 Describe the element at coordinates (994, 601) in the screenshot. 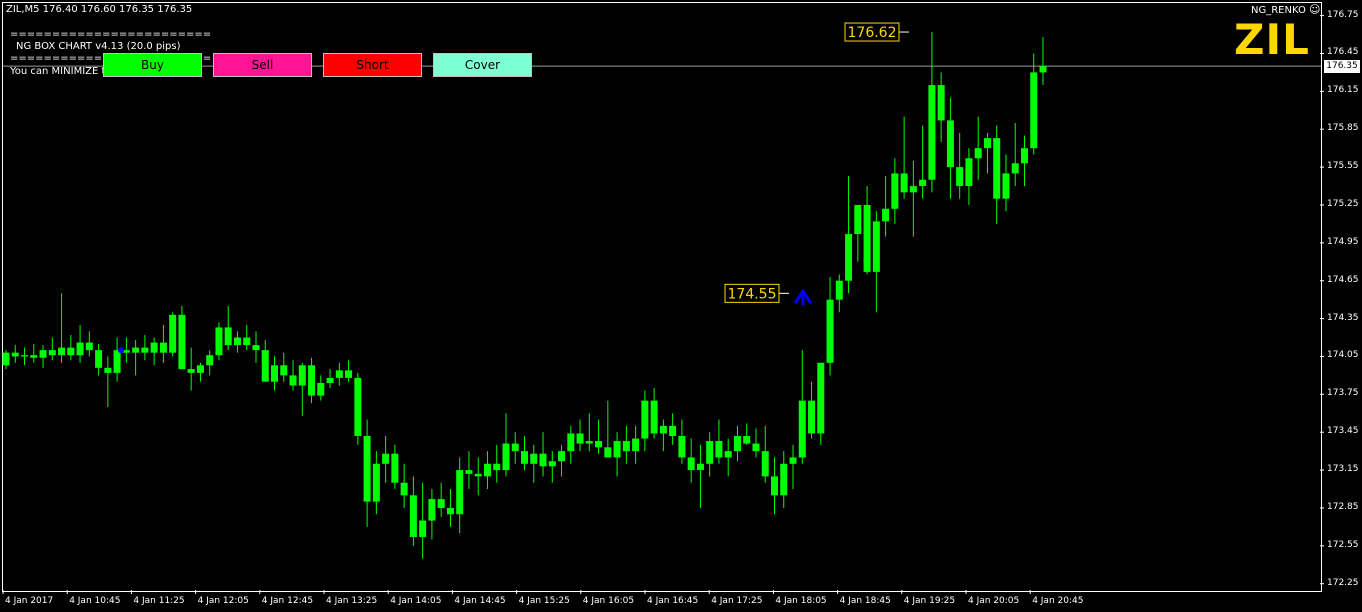

I see `time-axis-label: 4 Jan 20:05` at that location.